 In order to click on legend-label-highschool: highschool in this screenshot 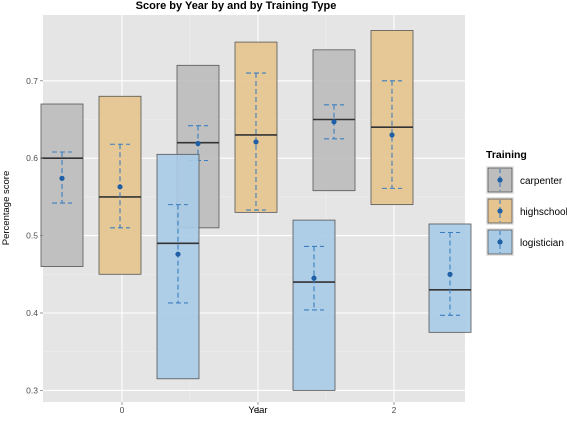, I will do `click(543, 212)`.